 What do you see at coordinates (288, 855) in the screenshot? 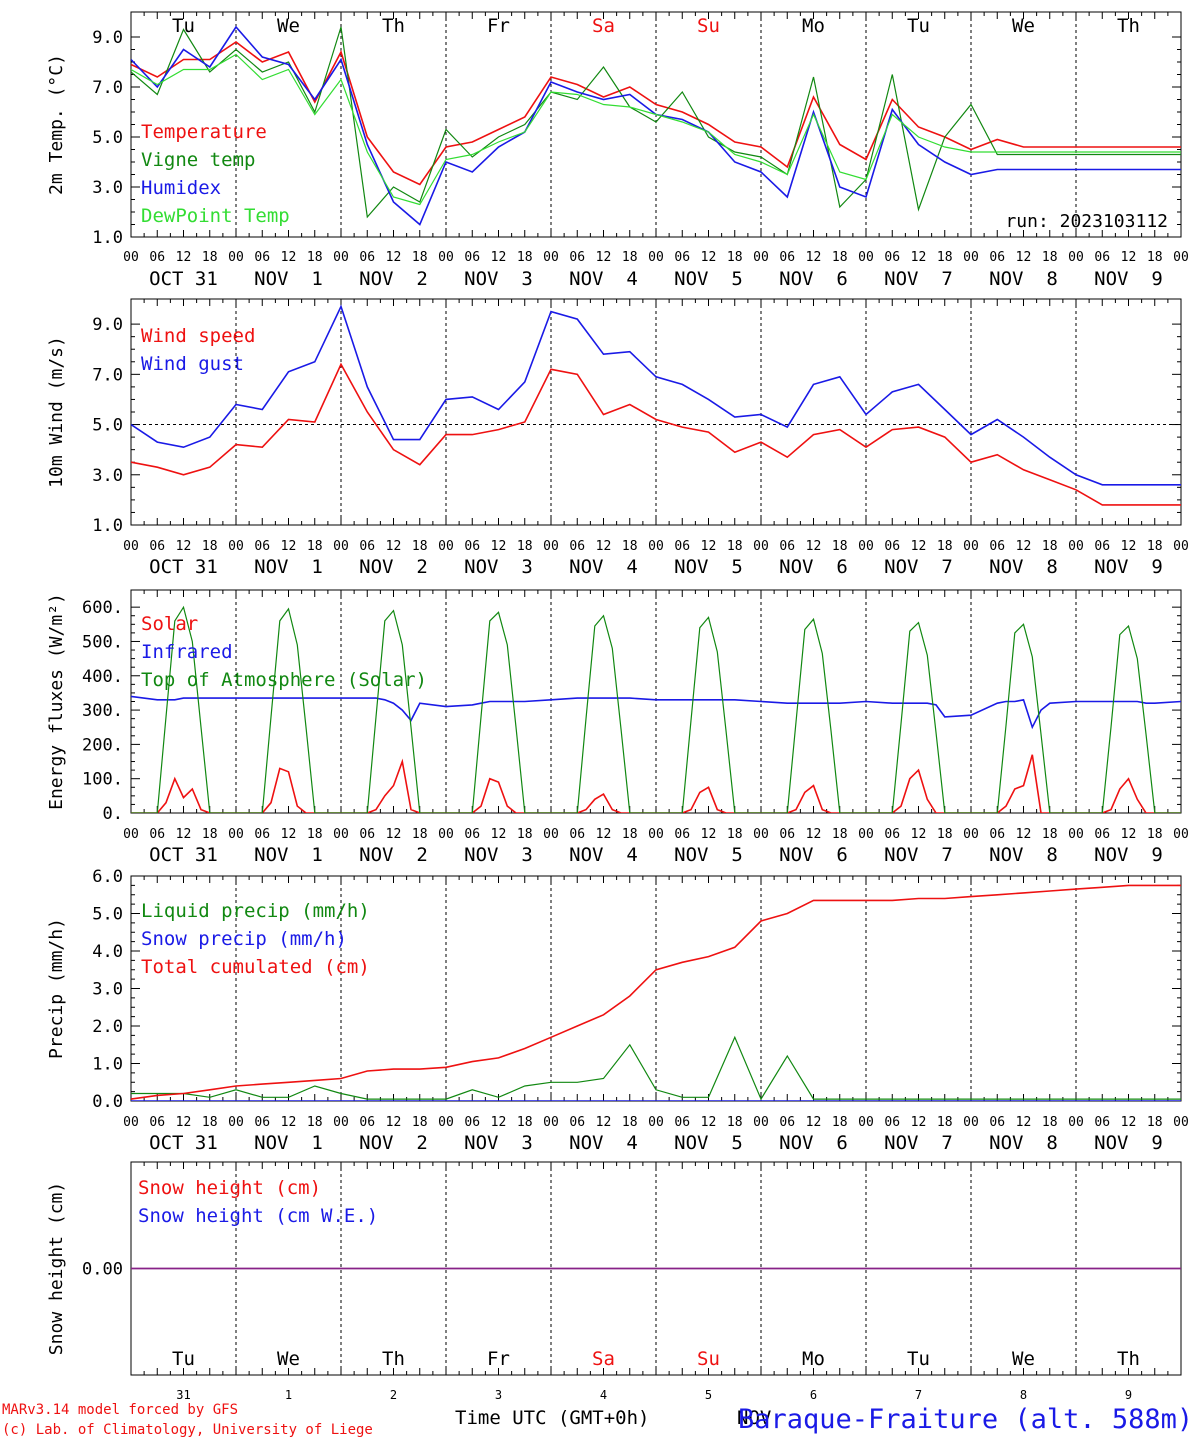
I see `date-label: NOV 1` at bounding box center [288, 855].